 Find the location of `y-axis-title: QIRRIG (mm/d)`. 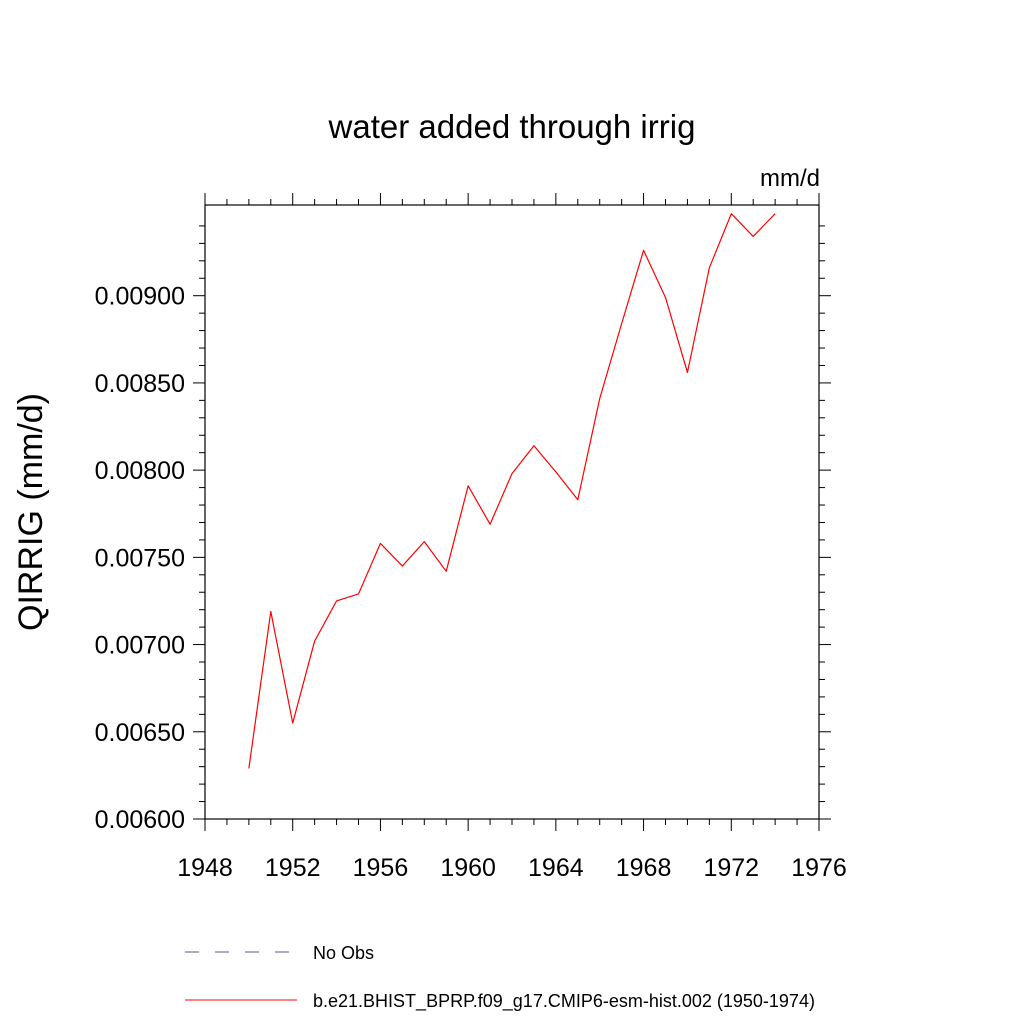

y-axis-title: QIRRIG (mm/d) is located at coordinates (31, 512).